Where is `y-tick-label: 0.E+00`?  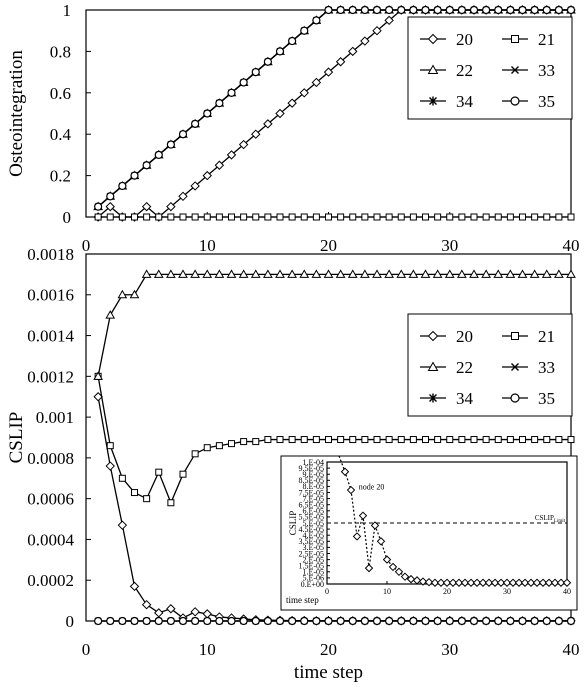 y-tick-label: 0.E+00 is located at coordinates (312, 584).